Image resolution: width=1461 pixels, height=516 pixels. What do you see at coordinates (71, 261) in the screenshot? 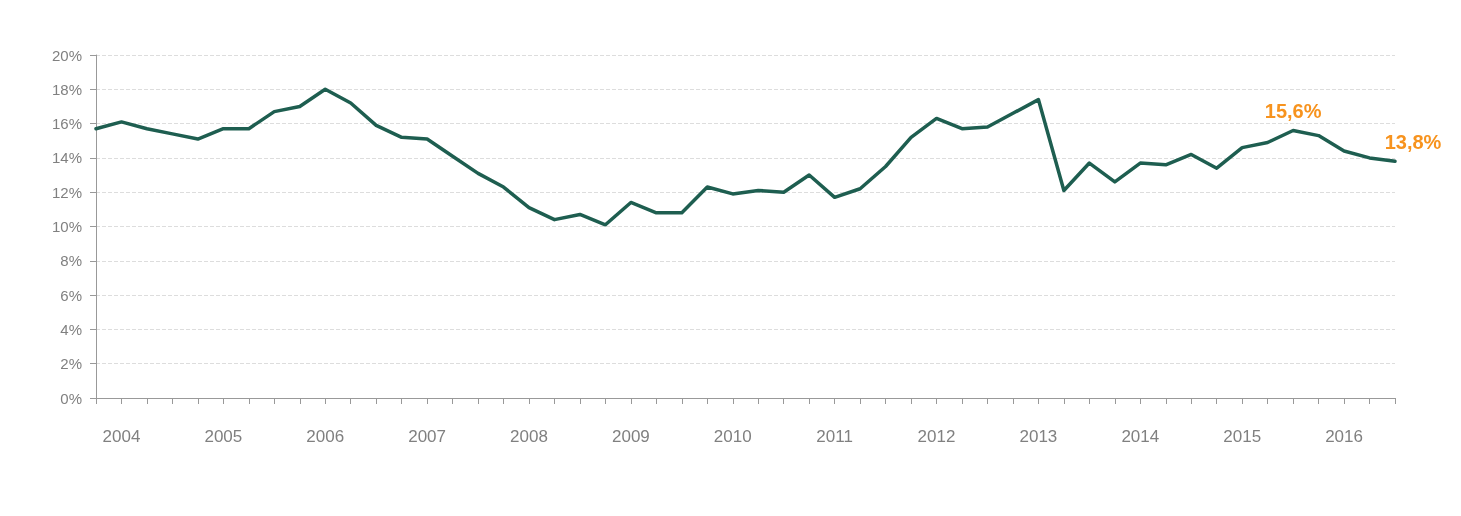
I see `y-tick-label: 8%` at bounding box center [71, 261].